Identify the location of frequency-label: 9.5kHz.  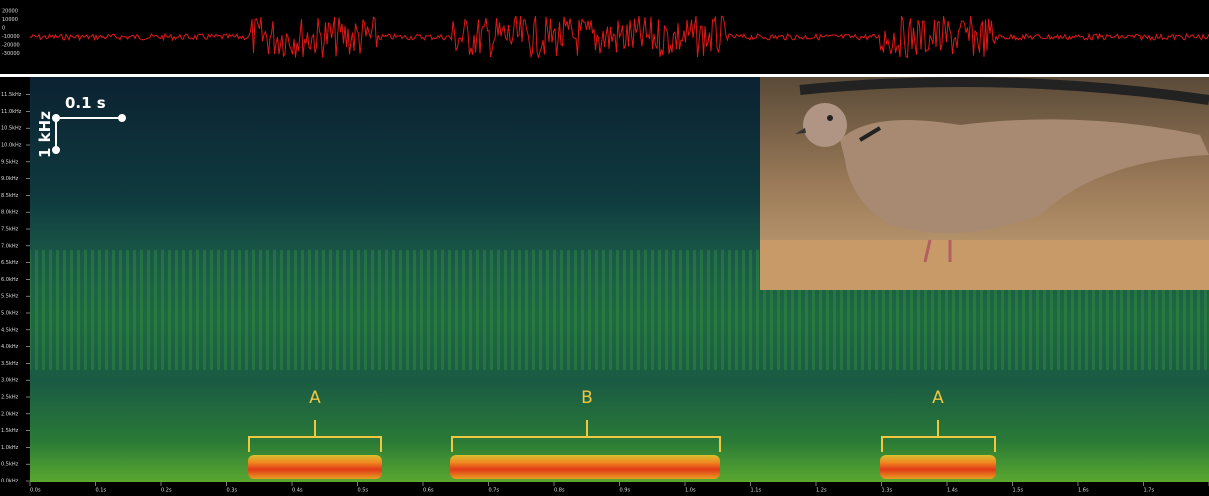
(10, 162).